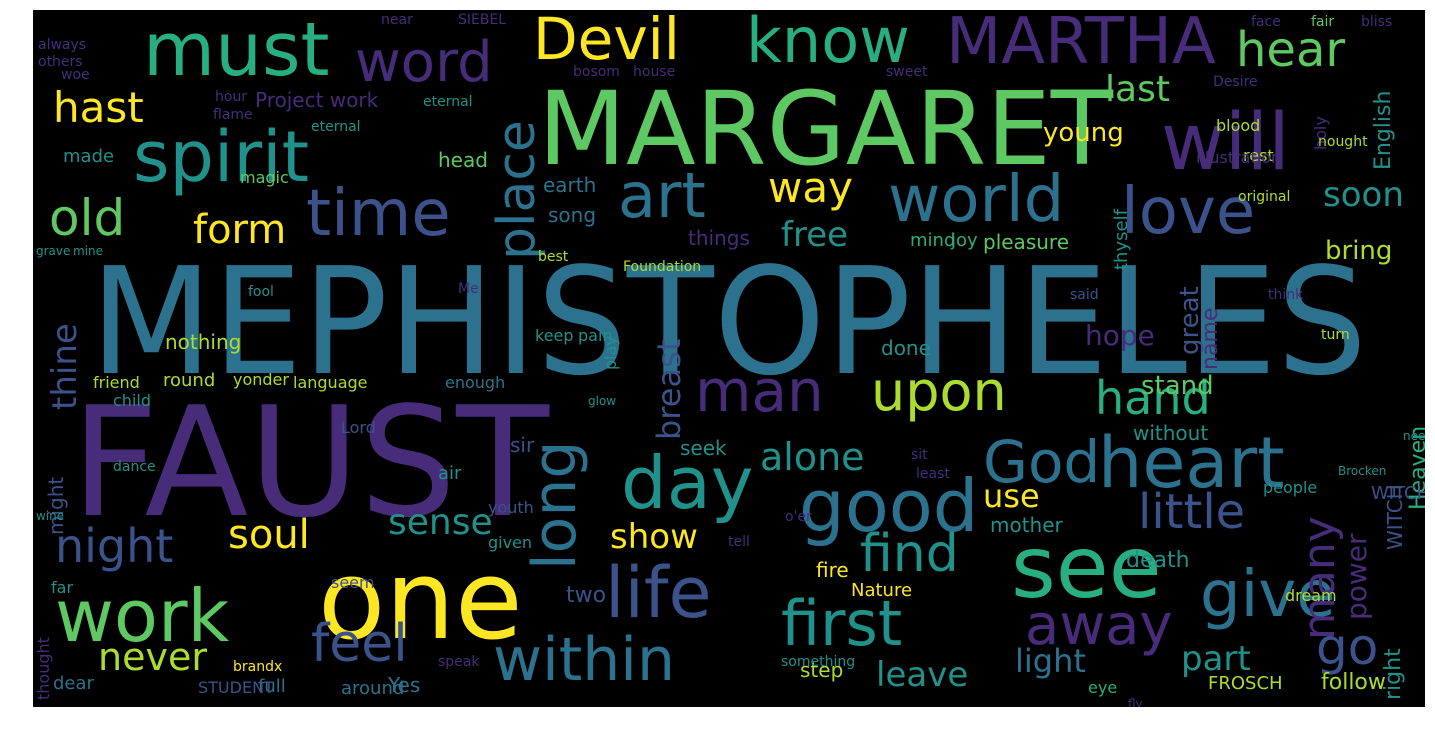  What do you see at coordinates (116, 382) in the screenshot?
I see `word: friend` at bounding box center [116, 382].